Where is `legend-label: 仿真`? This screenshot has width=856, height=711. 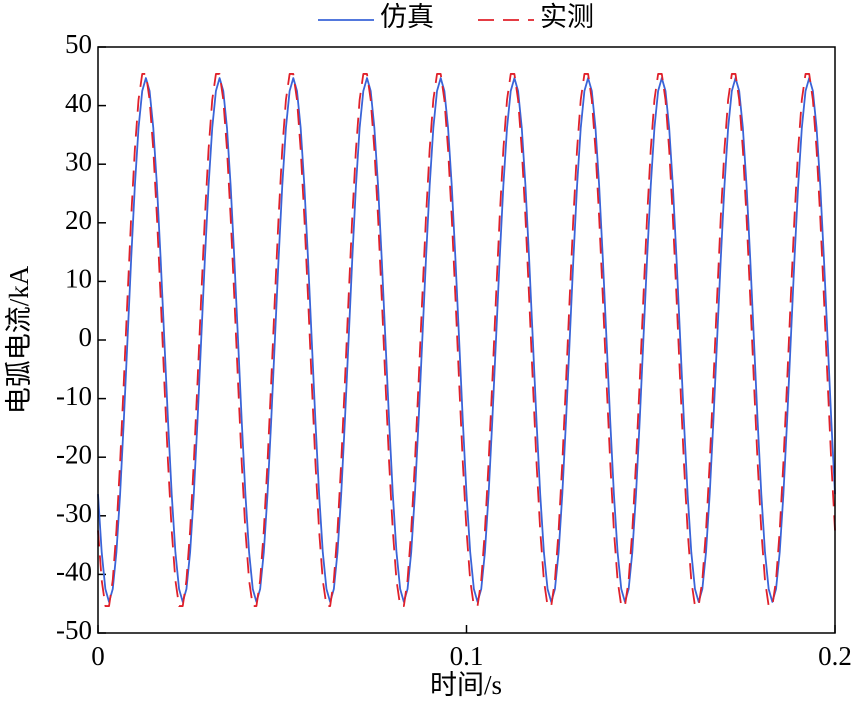
legend-label: 仿真 is located at coordinates (407, 17).